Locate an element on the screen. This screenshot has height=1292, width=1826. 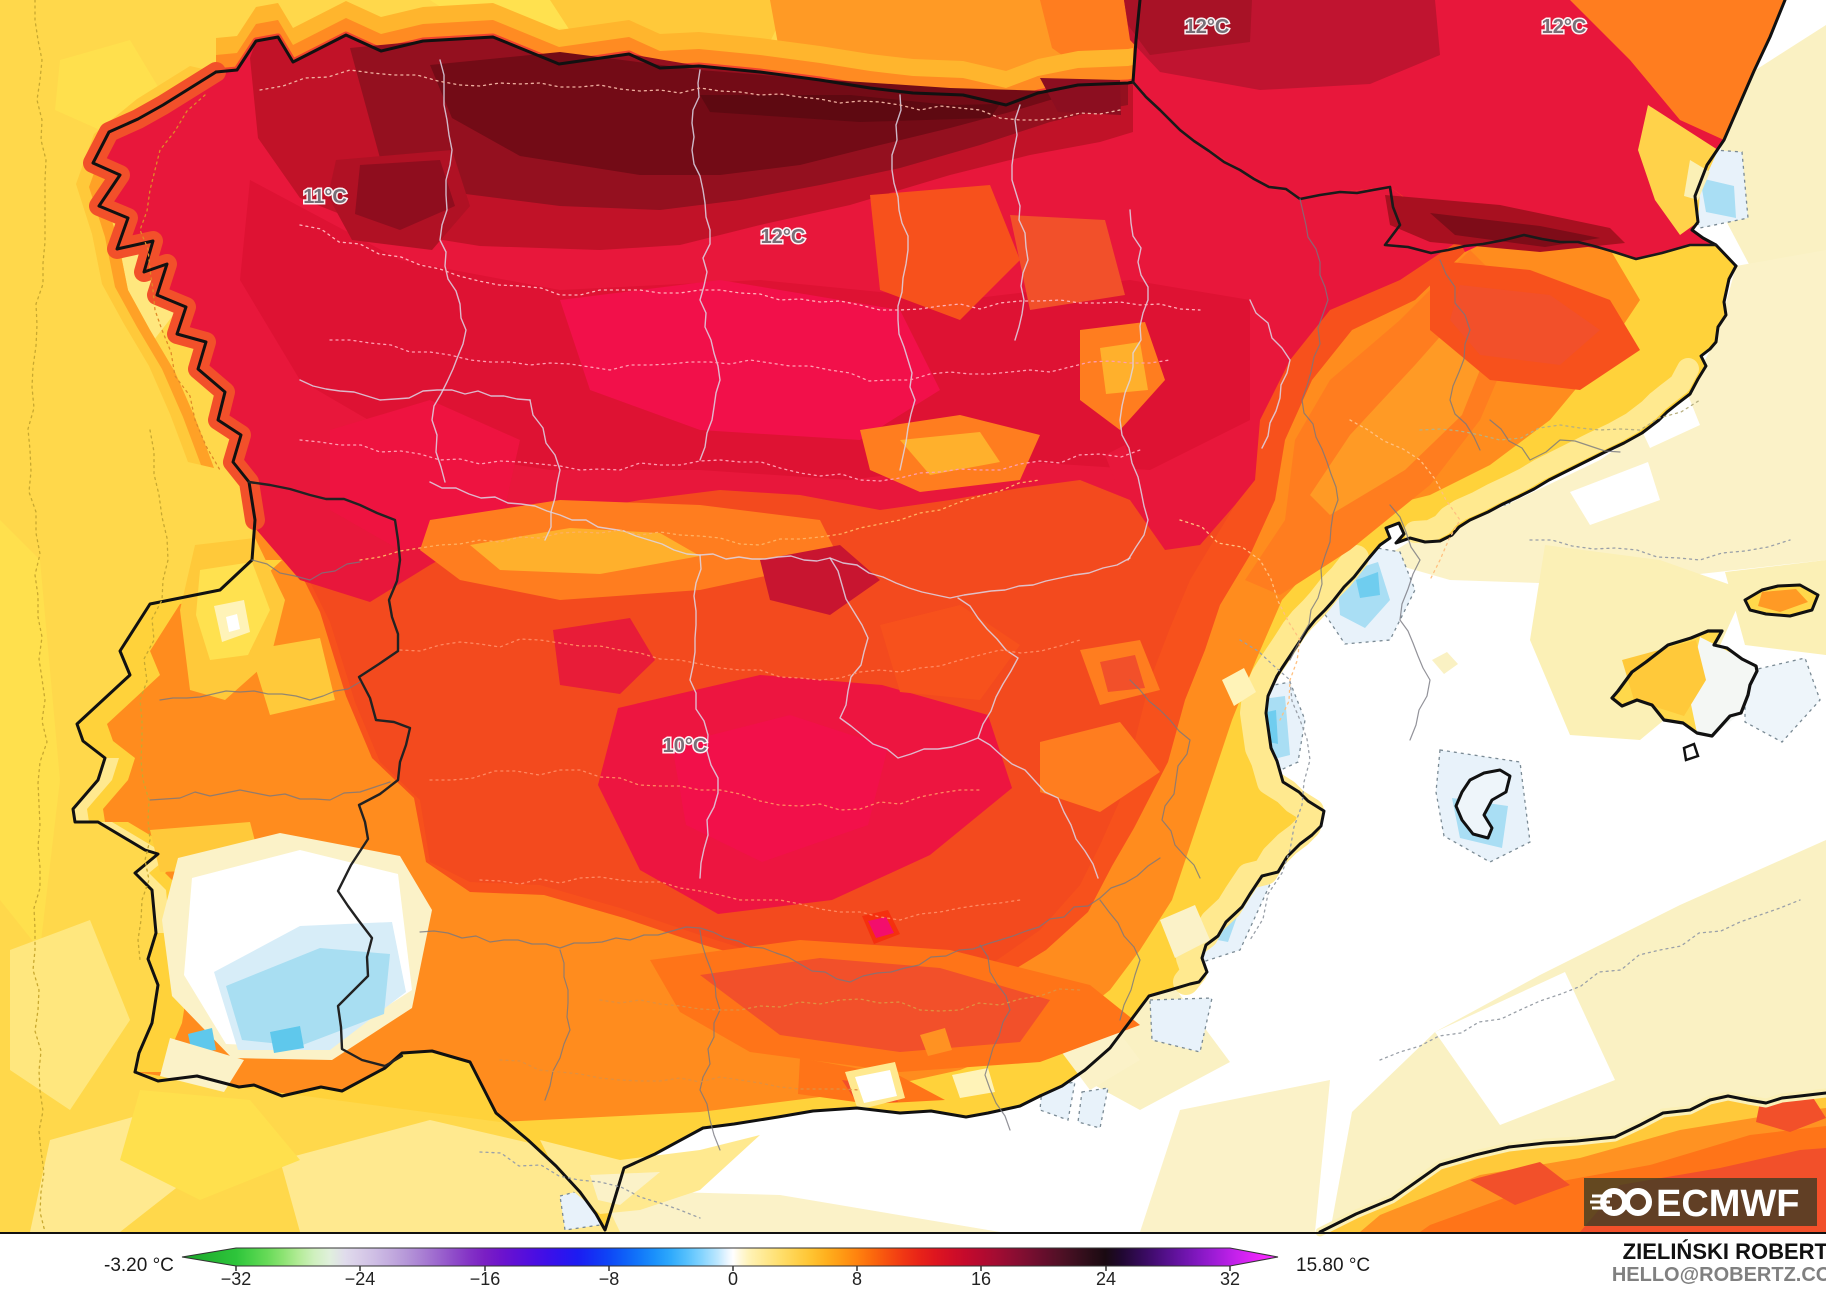
svg-text: HELLO@ROBERTZ.COM is located at coordinates (1719, 1275).